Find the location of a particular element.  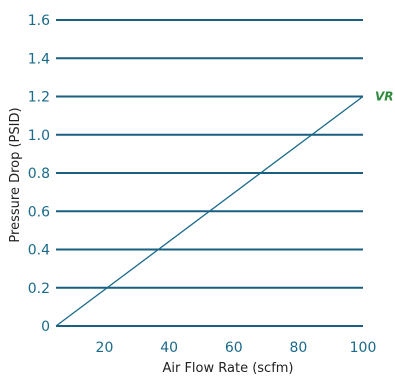

y-tick-label: 1.0 is located at coordinates (39, 136).